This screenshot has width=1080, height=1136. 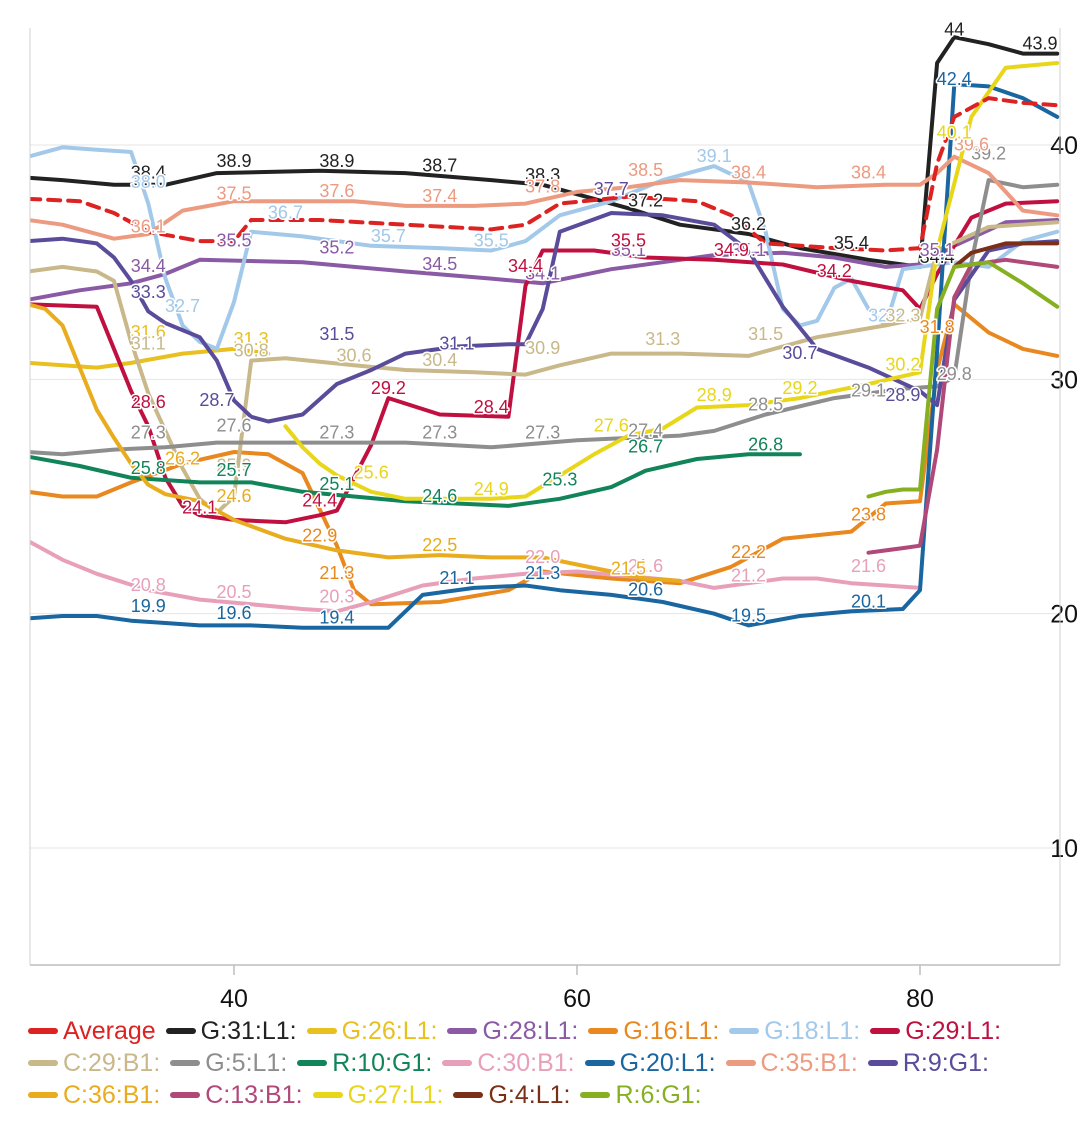 I want to click on data-label: 40.1, so click(x=954, y=133).